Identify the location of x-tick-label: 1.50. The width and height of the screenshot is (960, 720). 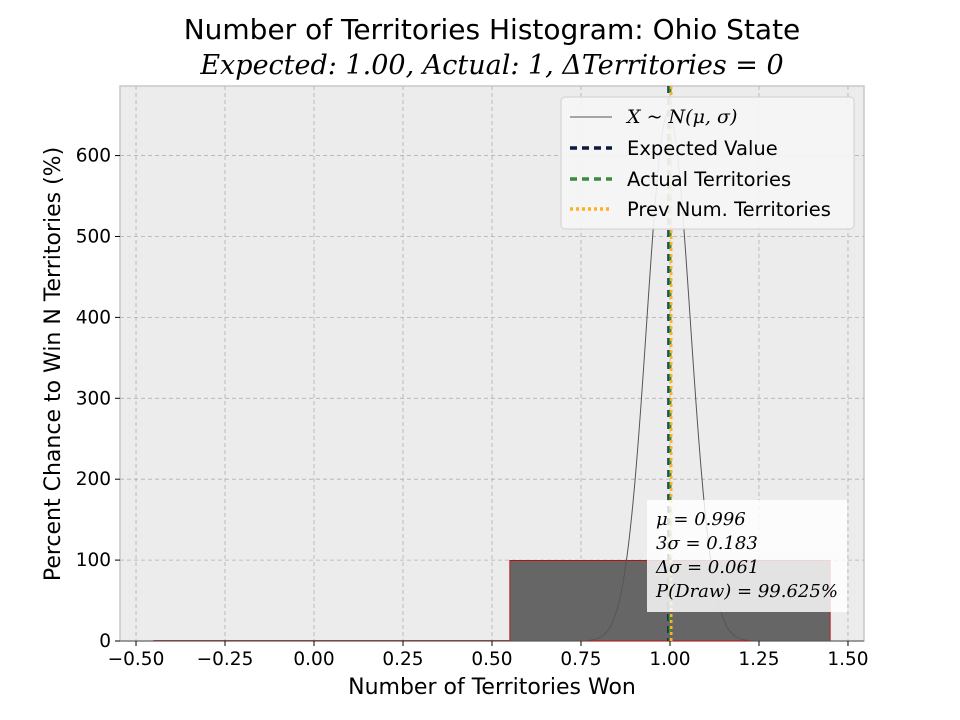
(847, 659).